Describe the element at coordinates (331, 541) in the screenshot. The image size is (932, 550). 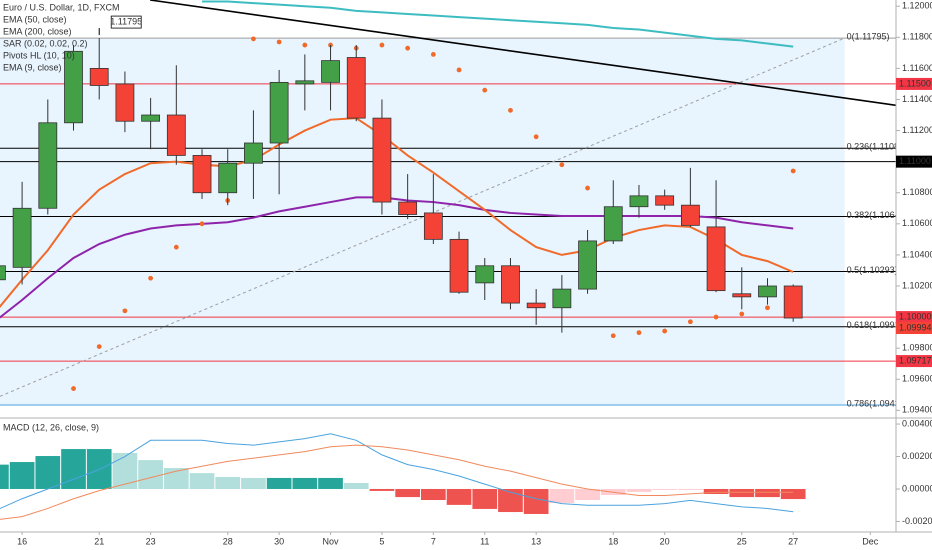
I see `x-tick-label: Nov` at that location.